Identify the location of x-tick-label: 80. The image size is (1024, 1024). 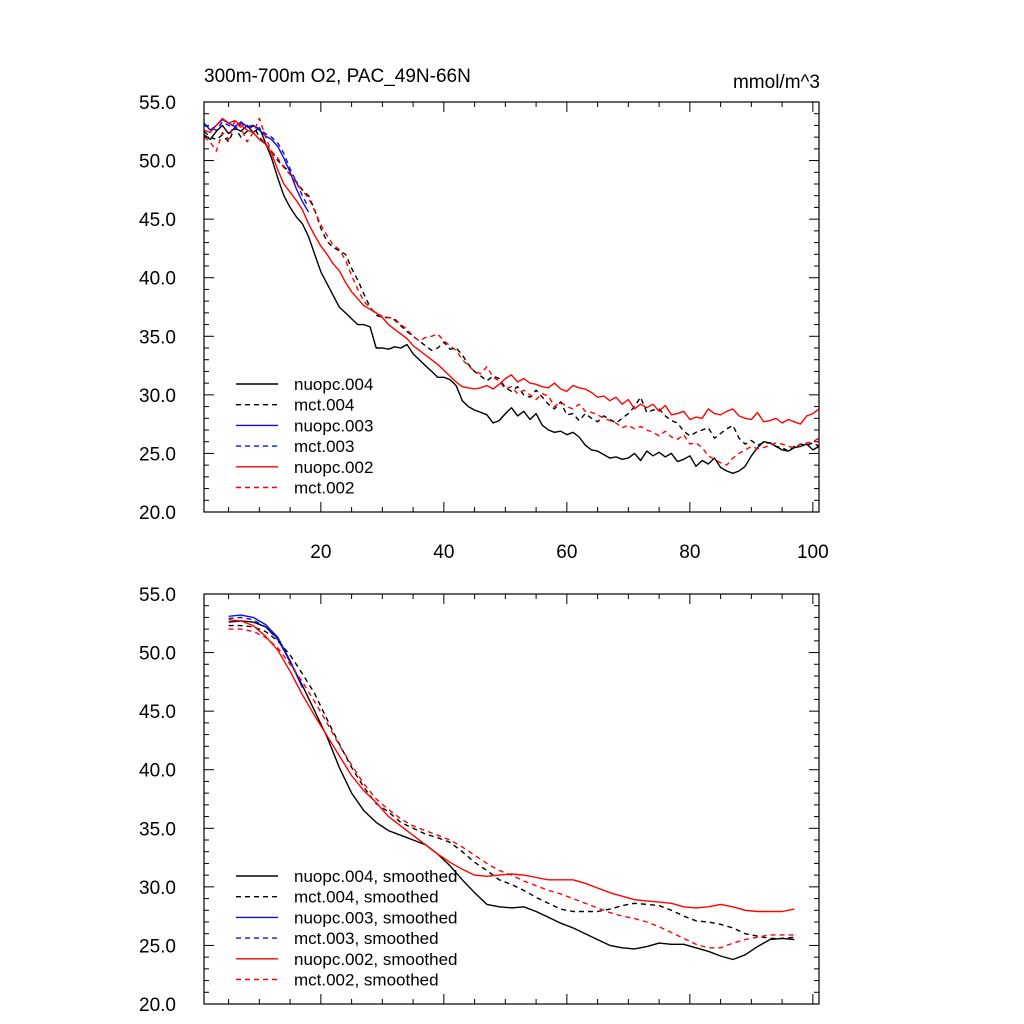
(689, 552).